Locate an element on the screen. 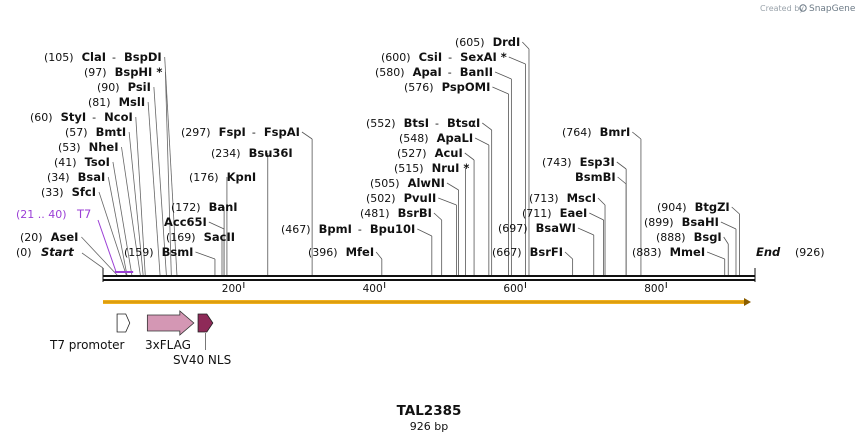 The height and width of the screenshot is (442, 858). site-name: BtsαI is located at coordinates (463, 123).